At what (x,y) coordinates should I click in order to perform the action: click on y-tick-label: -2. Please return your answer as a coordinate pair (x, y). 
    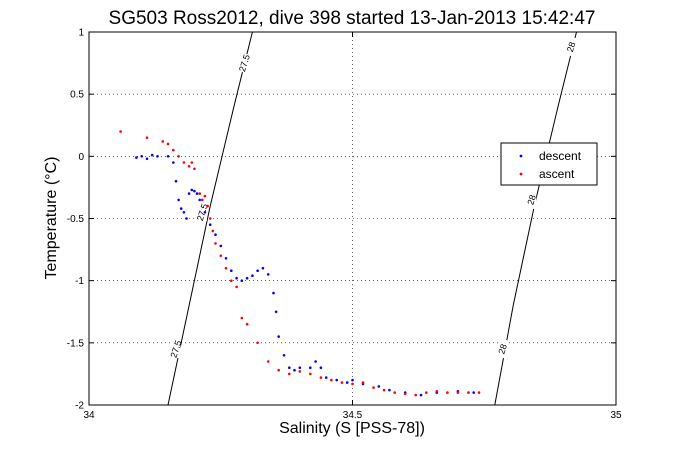
    Looking at the image, I should click on (79, 406).